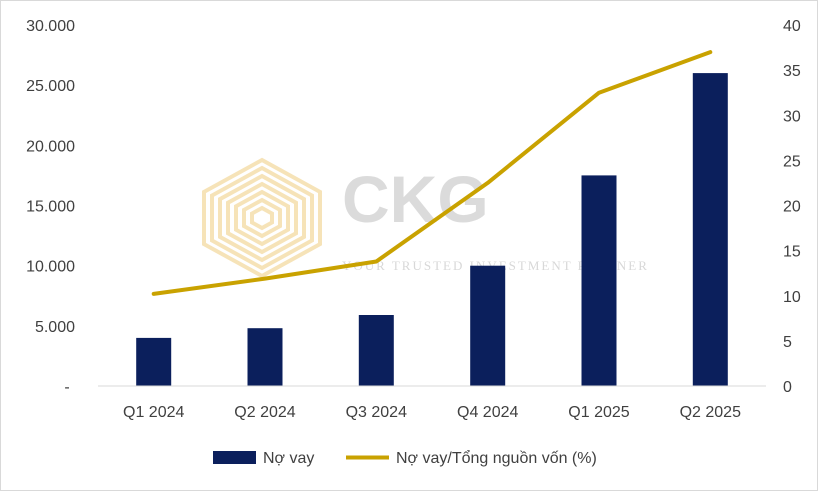 Image resolution: width=818 pixels, height=491 pixels. I want to click on left-axis-tick-label: 20.000, so click(50, 146).